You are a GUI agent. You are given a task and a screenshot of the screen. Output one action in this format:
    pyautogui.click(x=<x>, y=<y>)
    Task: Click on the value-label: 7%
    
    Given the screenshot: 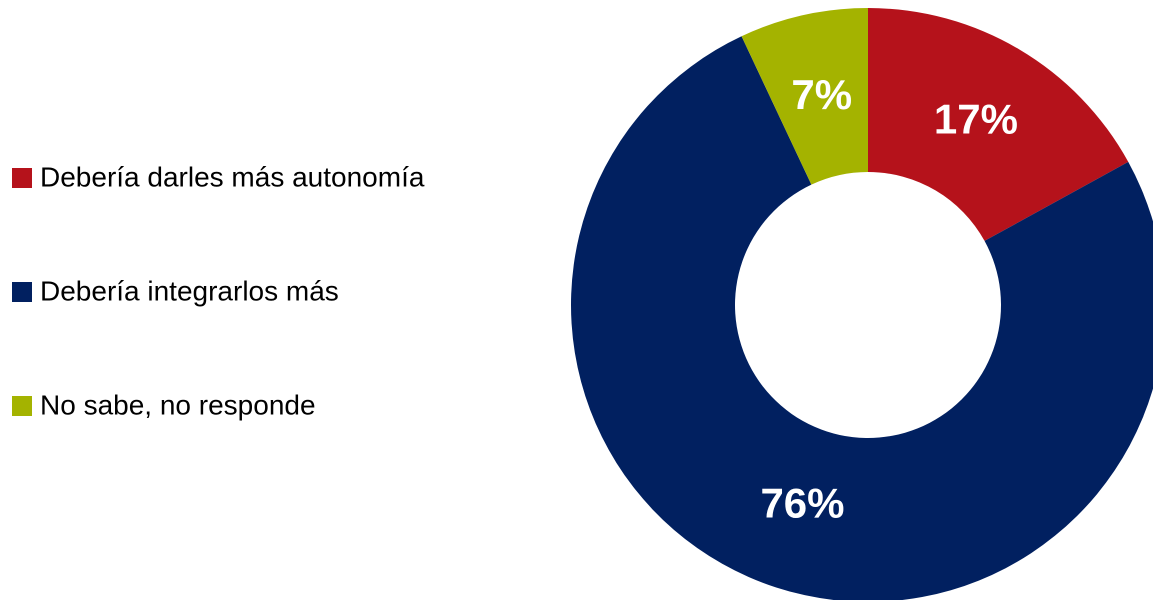 What is the action you would take?
    pyautogui.click(x=821, y=94)
    